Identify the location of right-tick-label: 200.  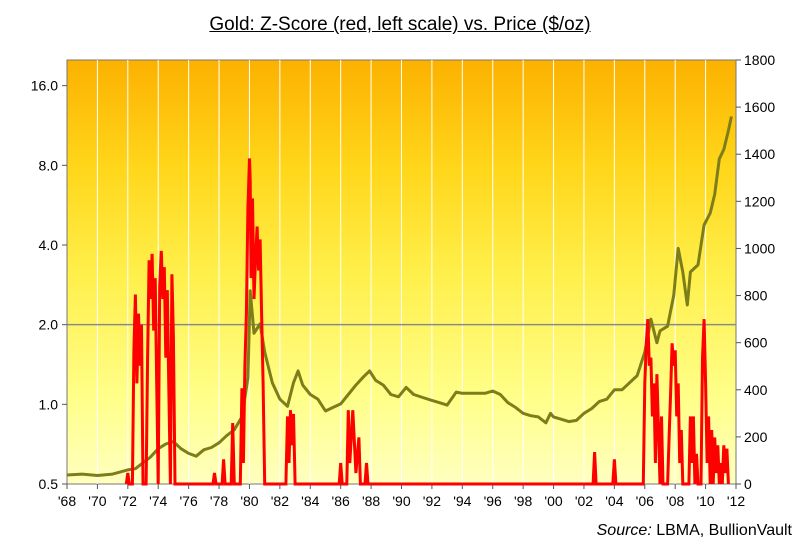
(756, 437).